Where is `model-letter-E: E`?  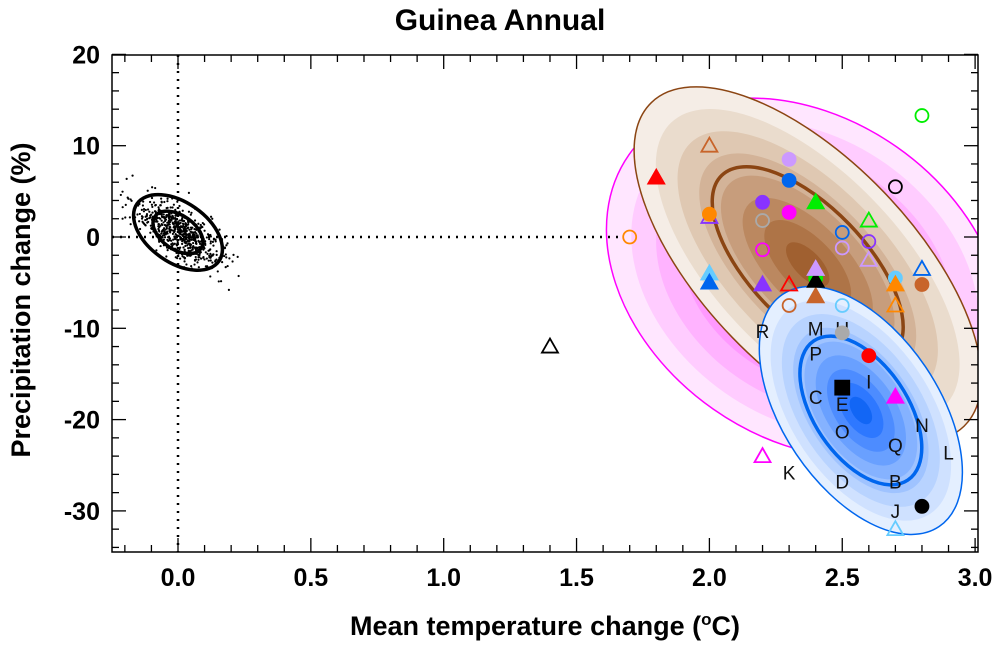
model-letter-E: E is located at coordinates (842, 405).